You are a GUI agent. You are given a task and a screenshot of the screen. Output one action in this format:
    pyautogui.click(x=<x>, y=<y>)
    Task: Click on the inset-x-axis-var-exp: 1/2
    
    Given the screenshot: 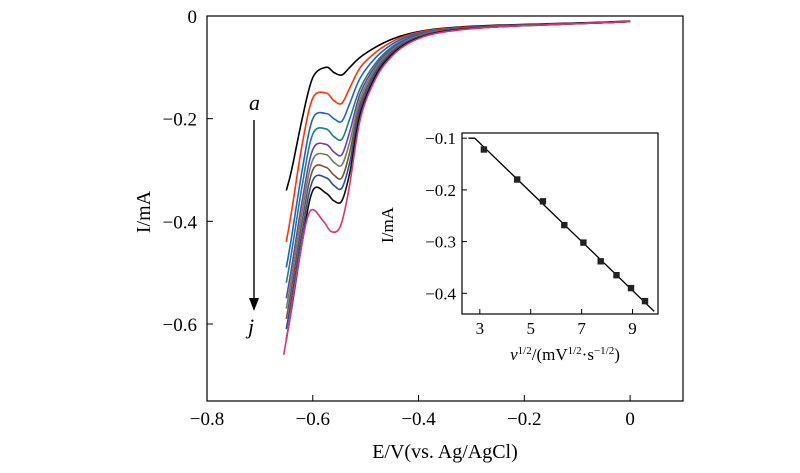 What is the action you would take?
    pyautogui.click(x=525, y=351)
    